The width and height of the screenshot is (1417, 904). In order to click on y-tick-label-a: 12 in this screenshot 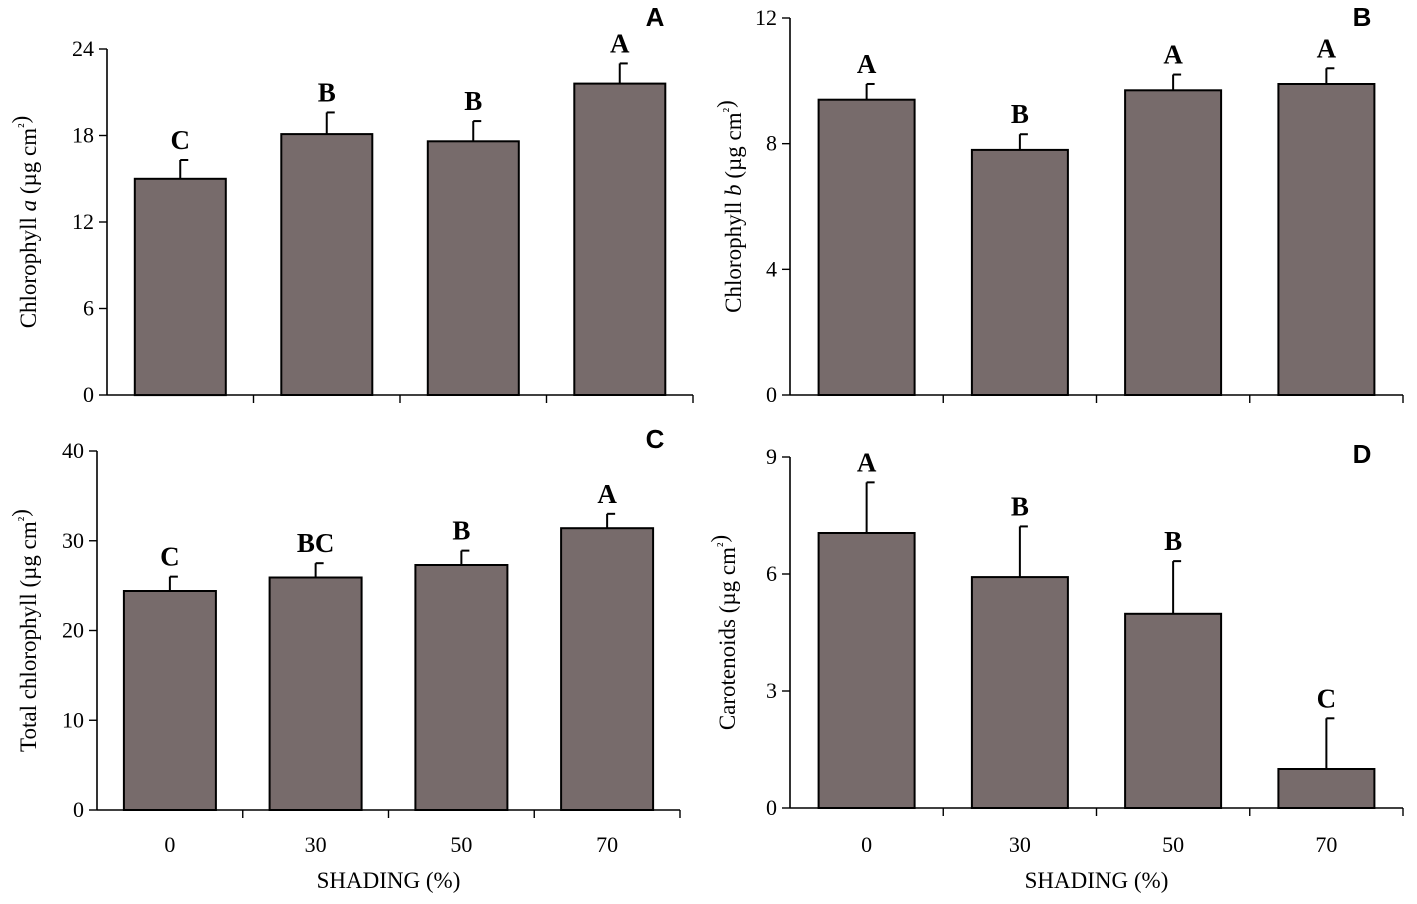, I will do `click(83, 221)`.